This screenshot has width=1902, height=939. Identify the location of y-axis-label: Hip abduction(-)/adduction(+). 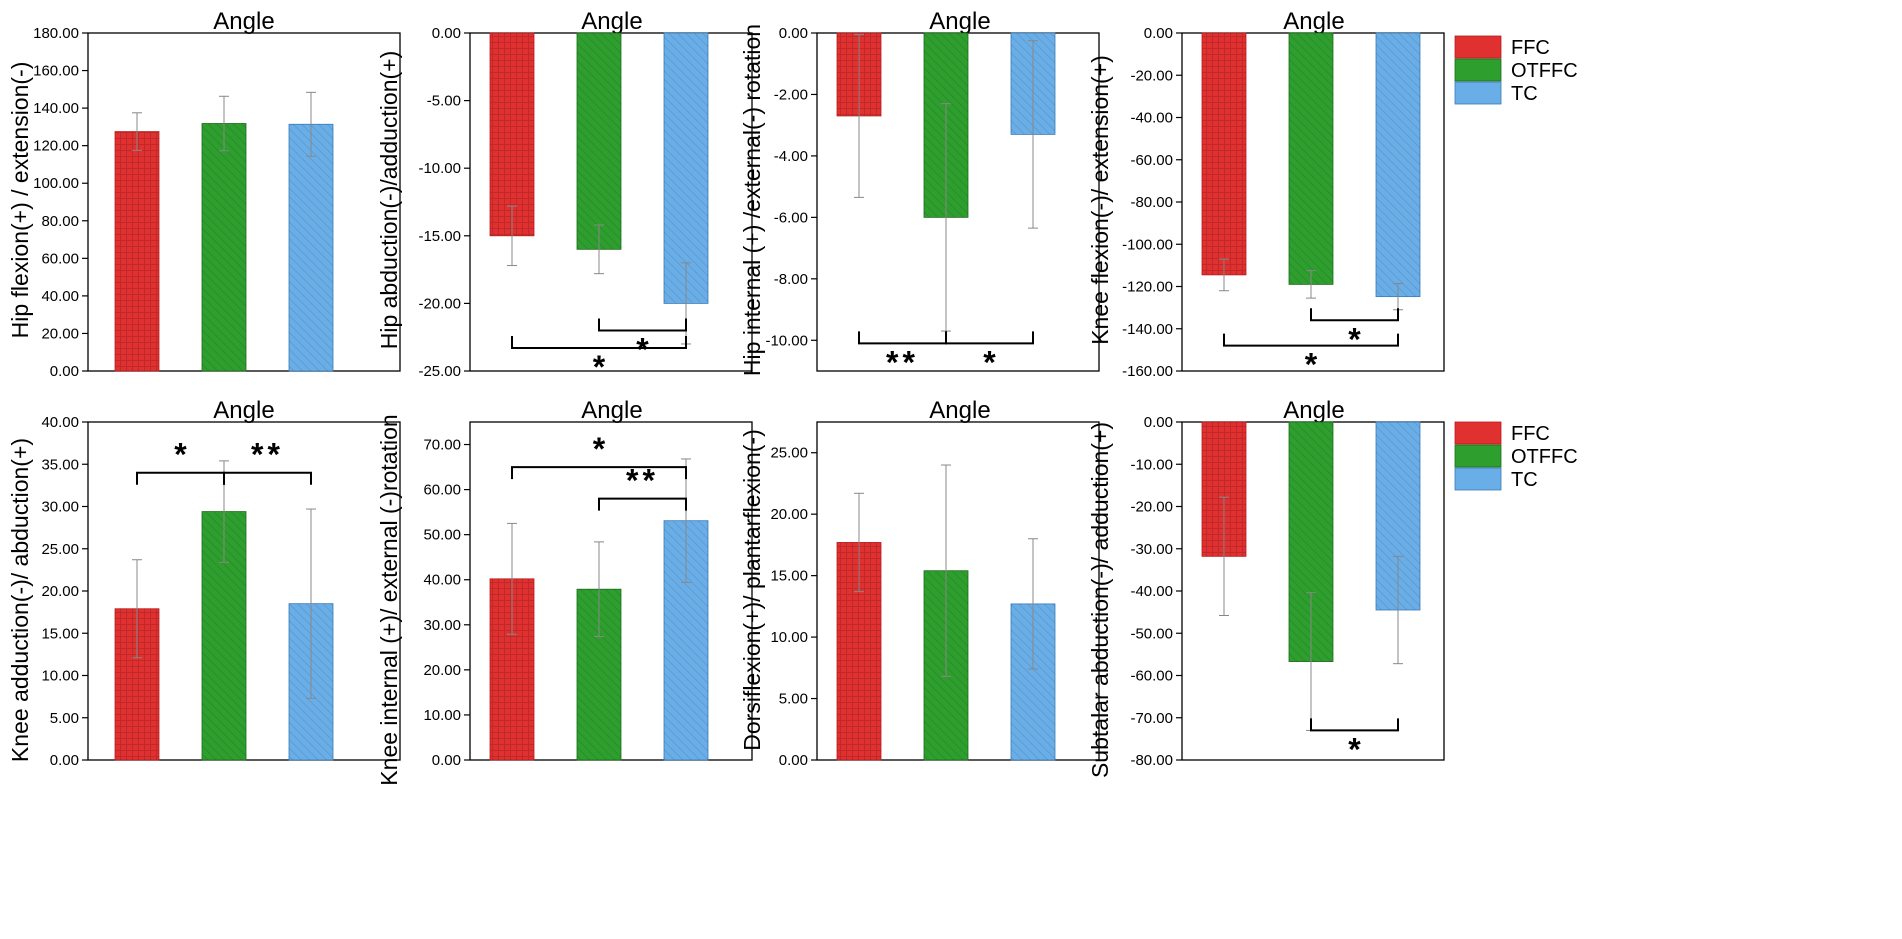
(389, 200).